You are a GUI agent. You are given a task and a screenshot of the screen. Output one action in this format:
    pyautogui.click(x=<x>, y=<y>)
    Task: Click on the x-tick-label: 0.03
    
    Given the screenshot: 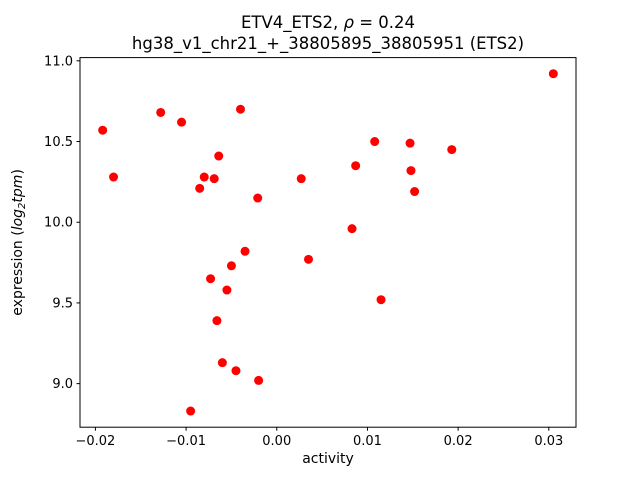 What is the action you would take?
    pyautogui.click(x=548, y=441)
    